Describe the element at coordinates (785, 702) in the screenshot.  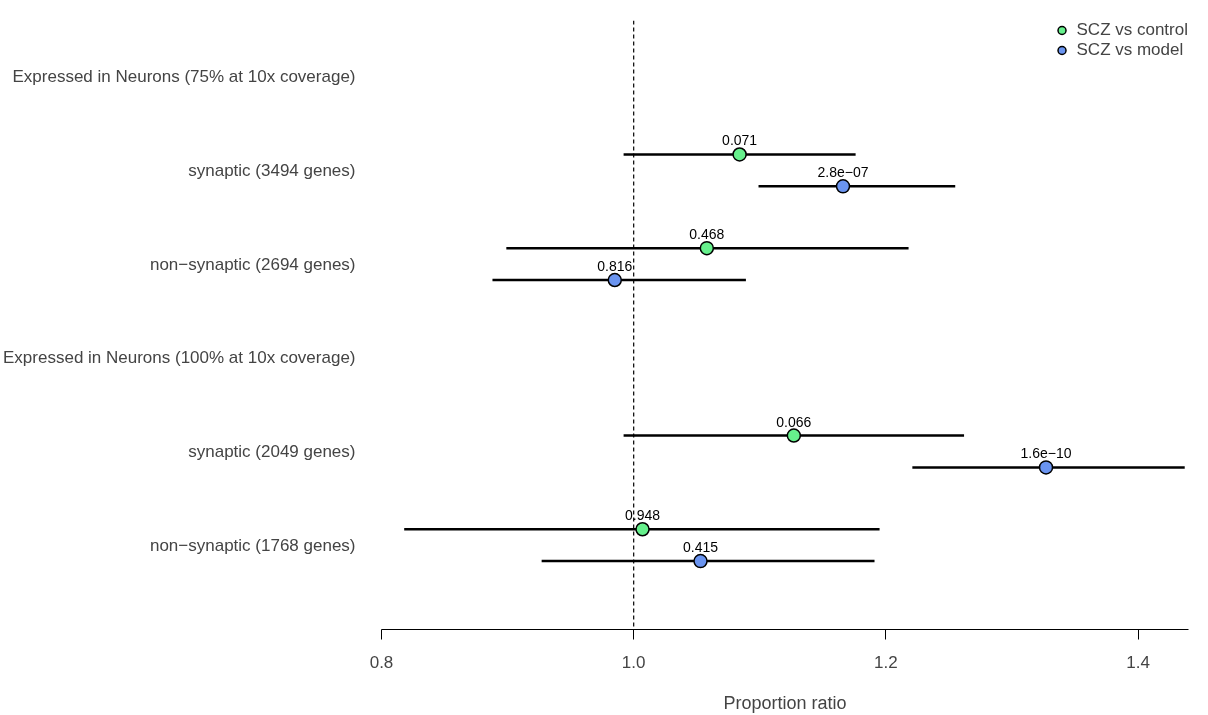
I see `x-axis-title: Proportion ratio` at that location.